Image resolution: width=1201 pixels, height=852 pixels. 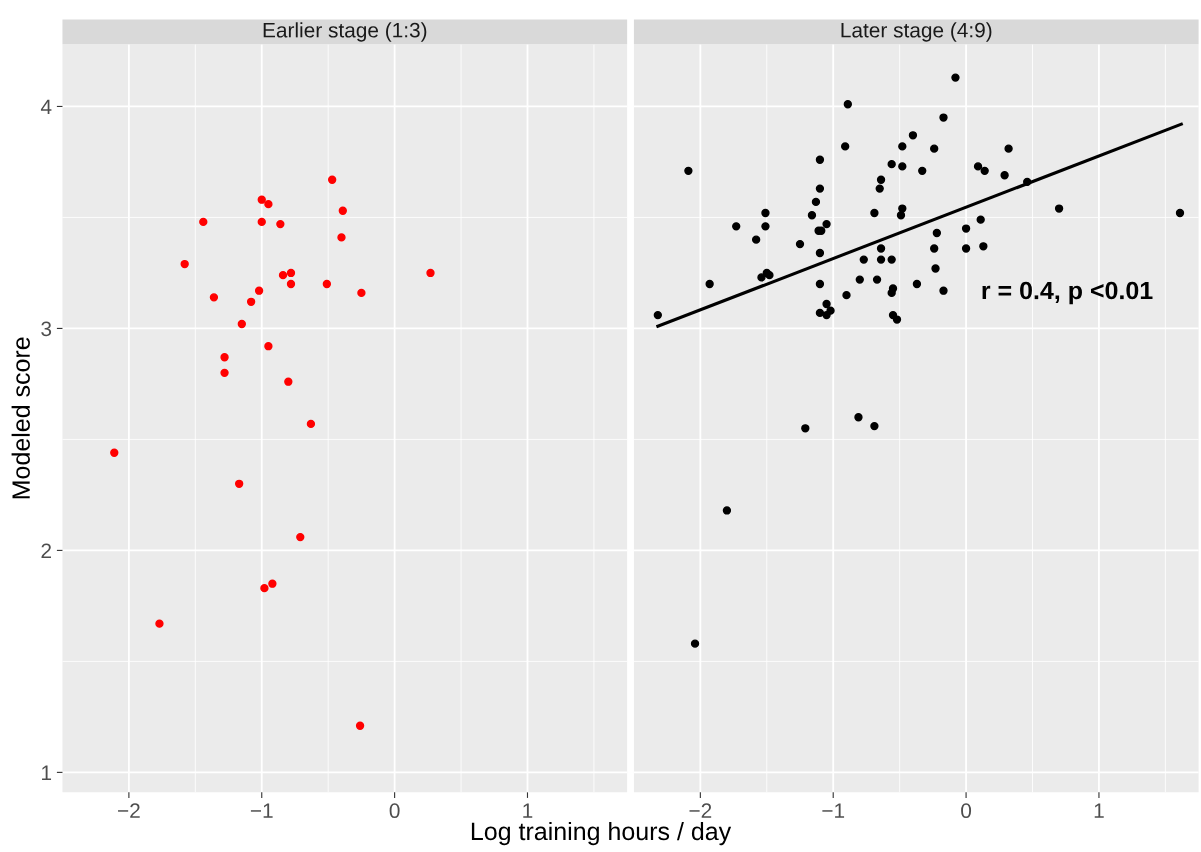 What do you see at coordinates (916, 32) in the screenshot?
I see `chart-title: Later stage (4:9)` at bounding box center [916, 32].